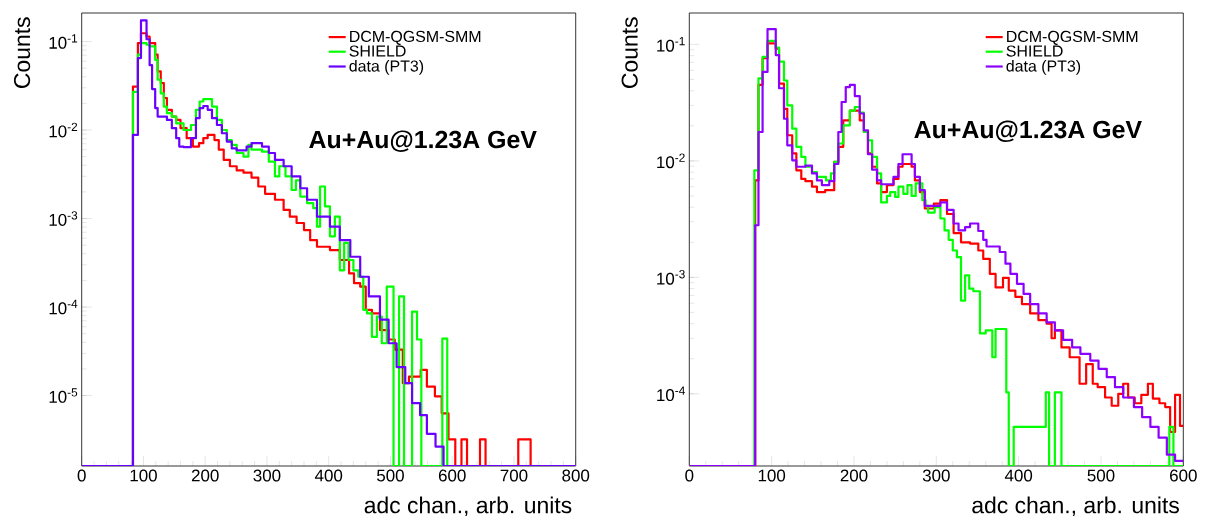 The width and height of the screenshot is (1207, 521). Describe the element at coordinates (576, 475) in the screenshot. I see `x-tick-label: 800` at that location.